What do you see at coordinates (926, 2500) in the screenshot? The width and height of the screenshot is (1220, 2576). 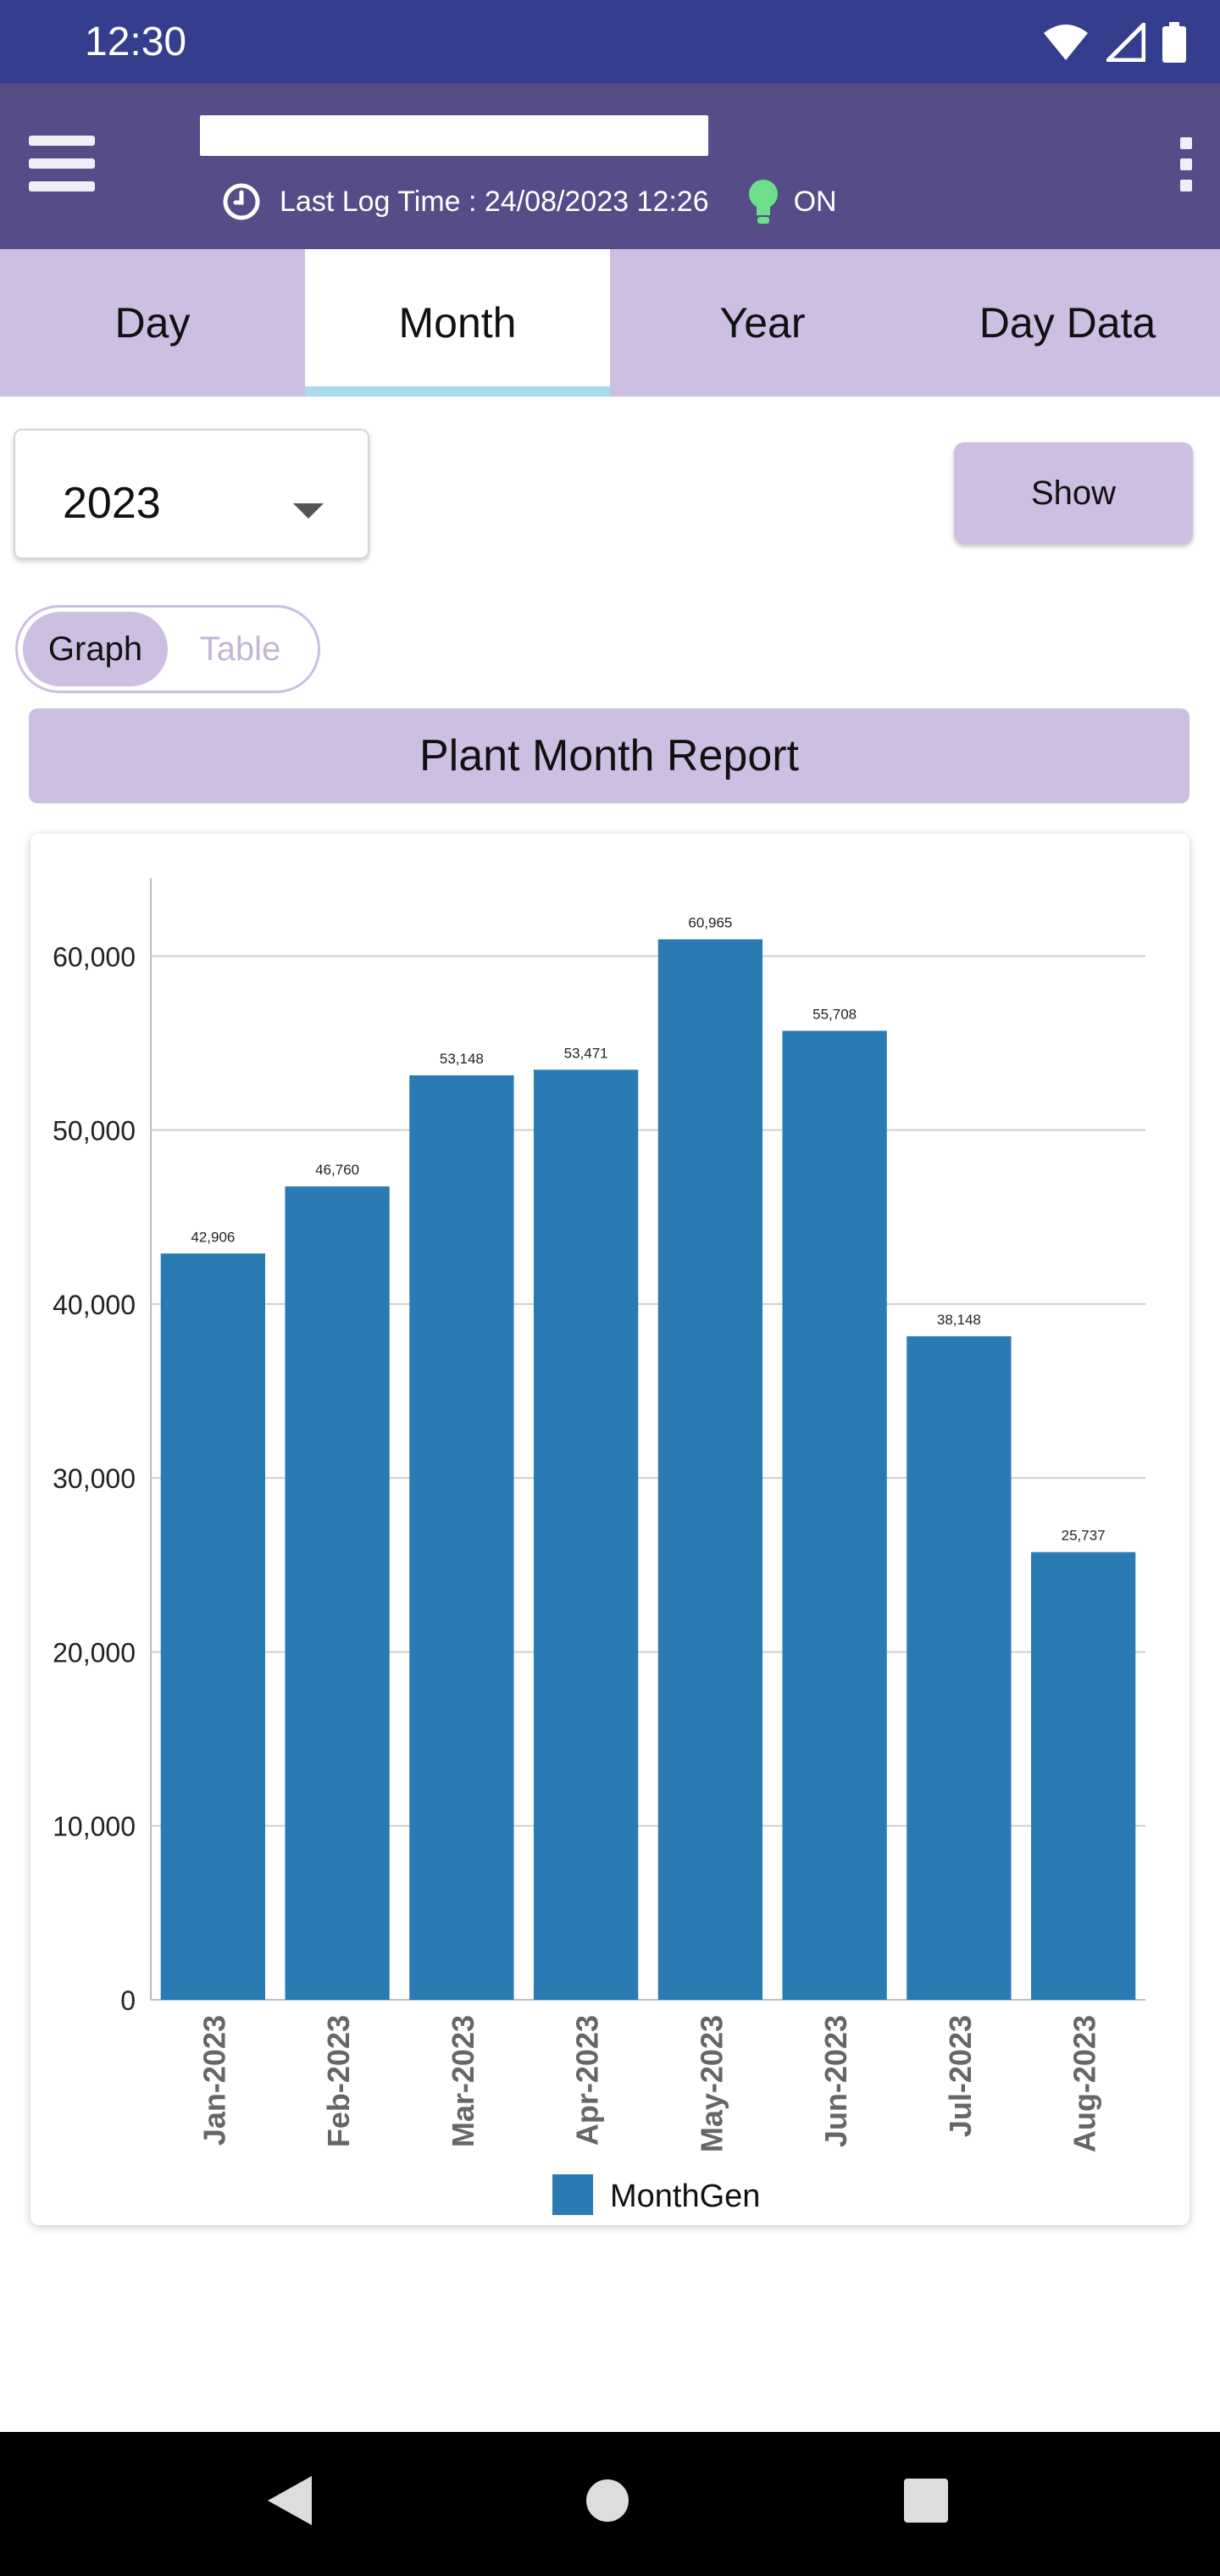 I see `recents-icon` at bounding box center [926, 2500].